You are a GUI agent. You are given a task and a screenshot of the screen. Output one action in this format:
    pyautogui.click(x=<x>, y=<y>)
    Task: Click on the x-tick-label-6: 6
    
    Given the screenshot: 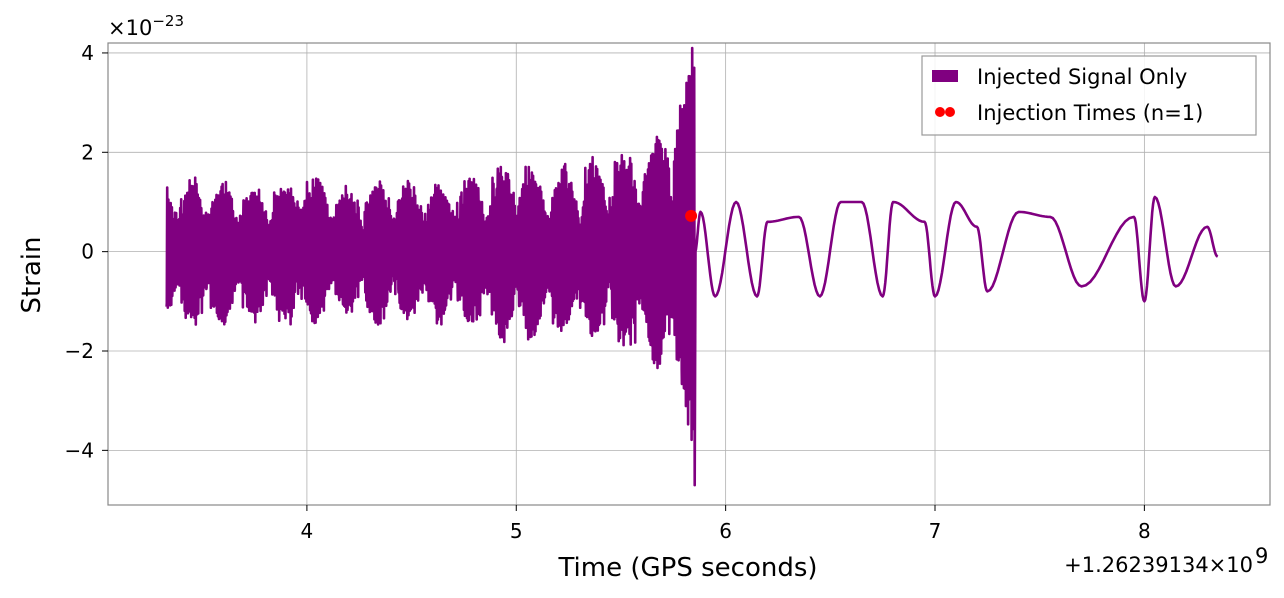 What is the action you would take?
    pyautogui.click(x=725, y=531)
    